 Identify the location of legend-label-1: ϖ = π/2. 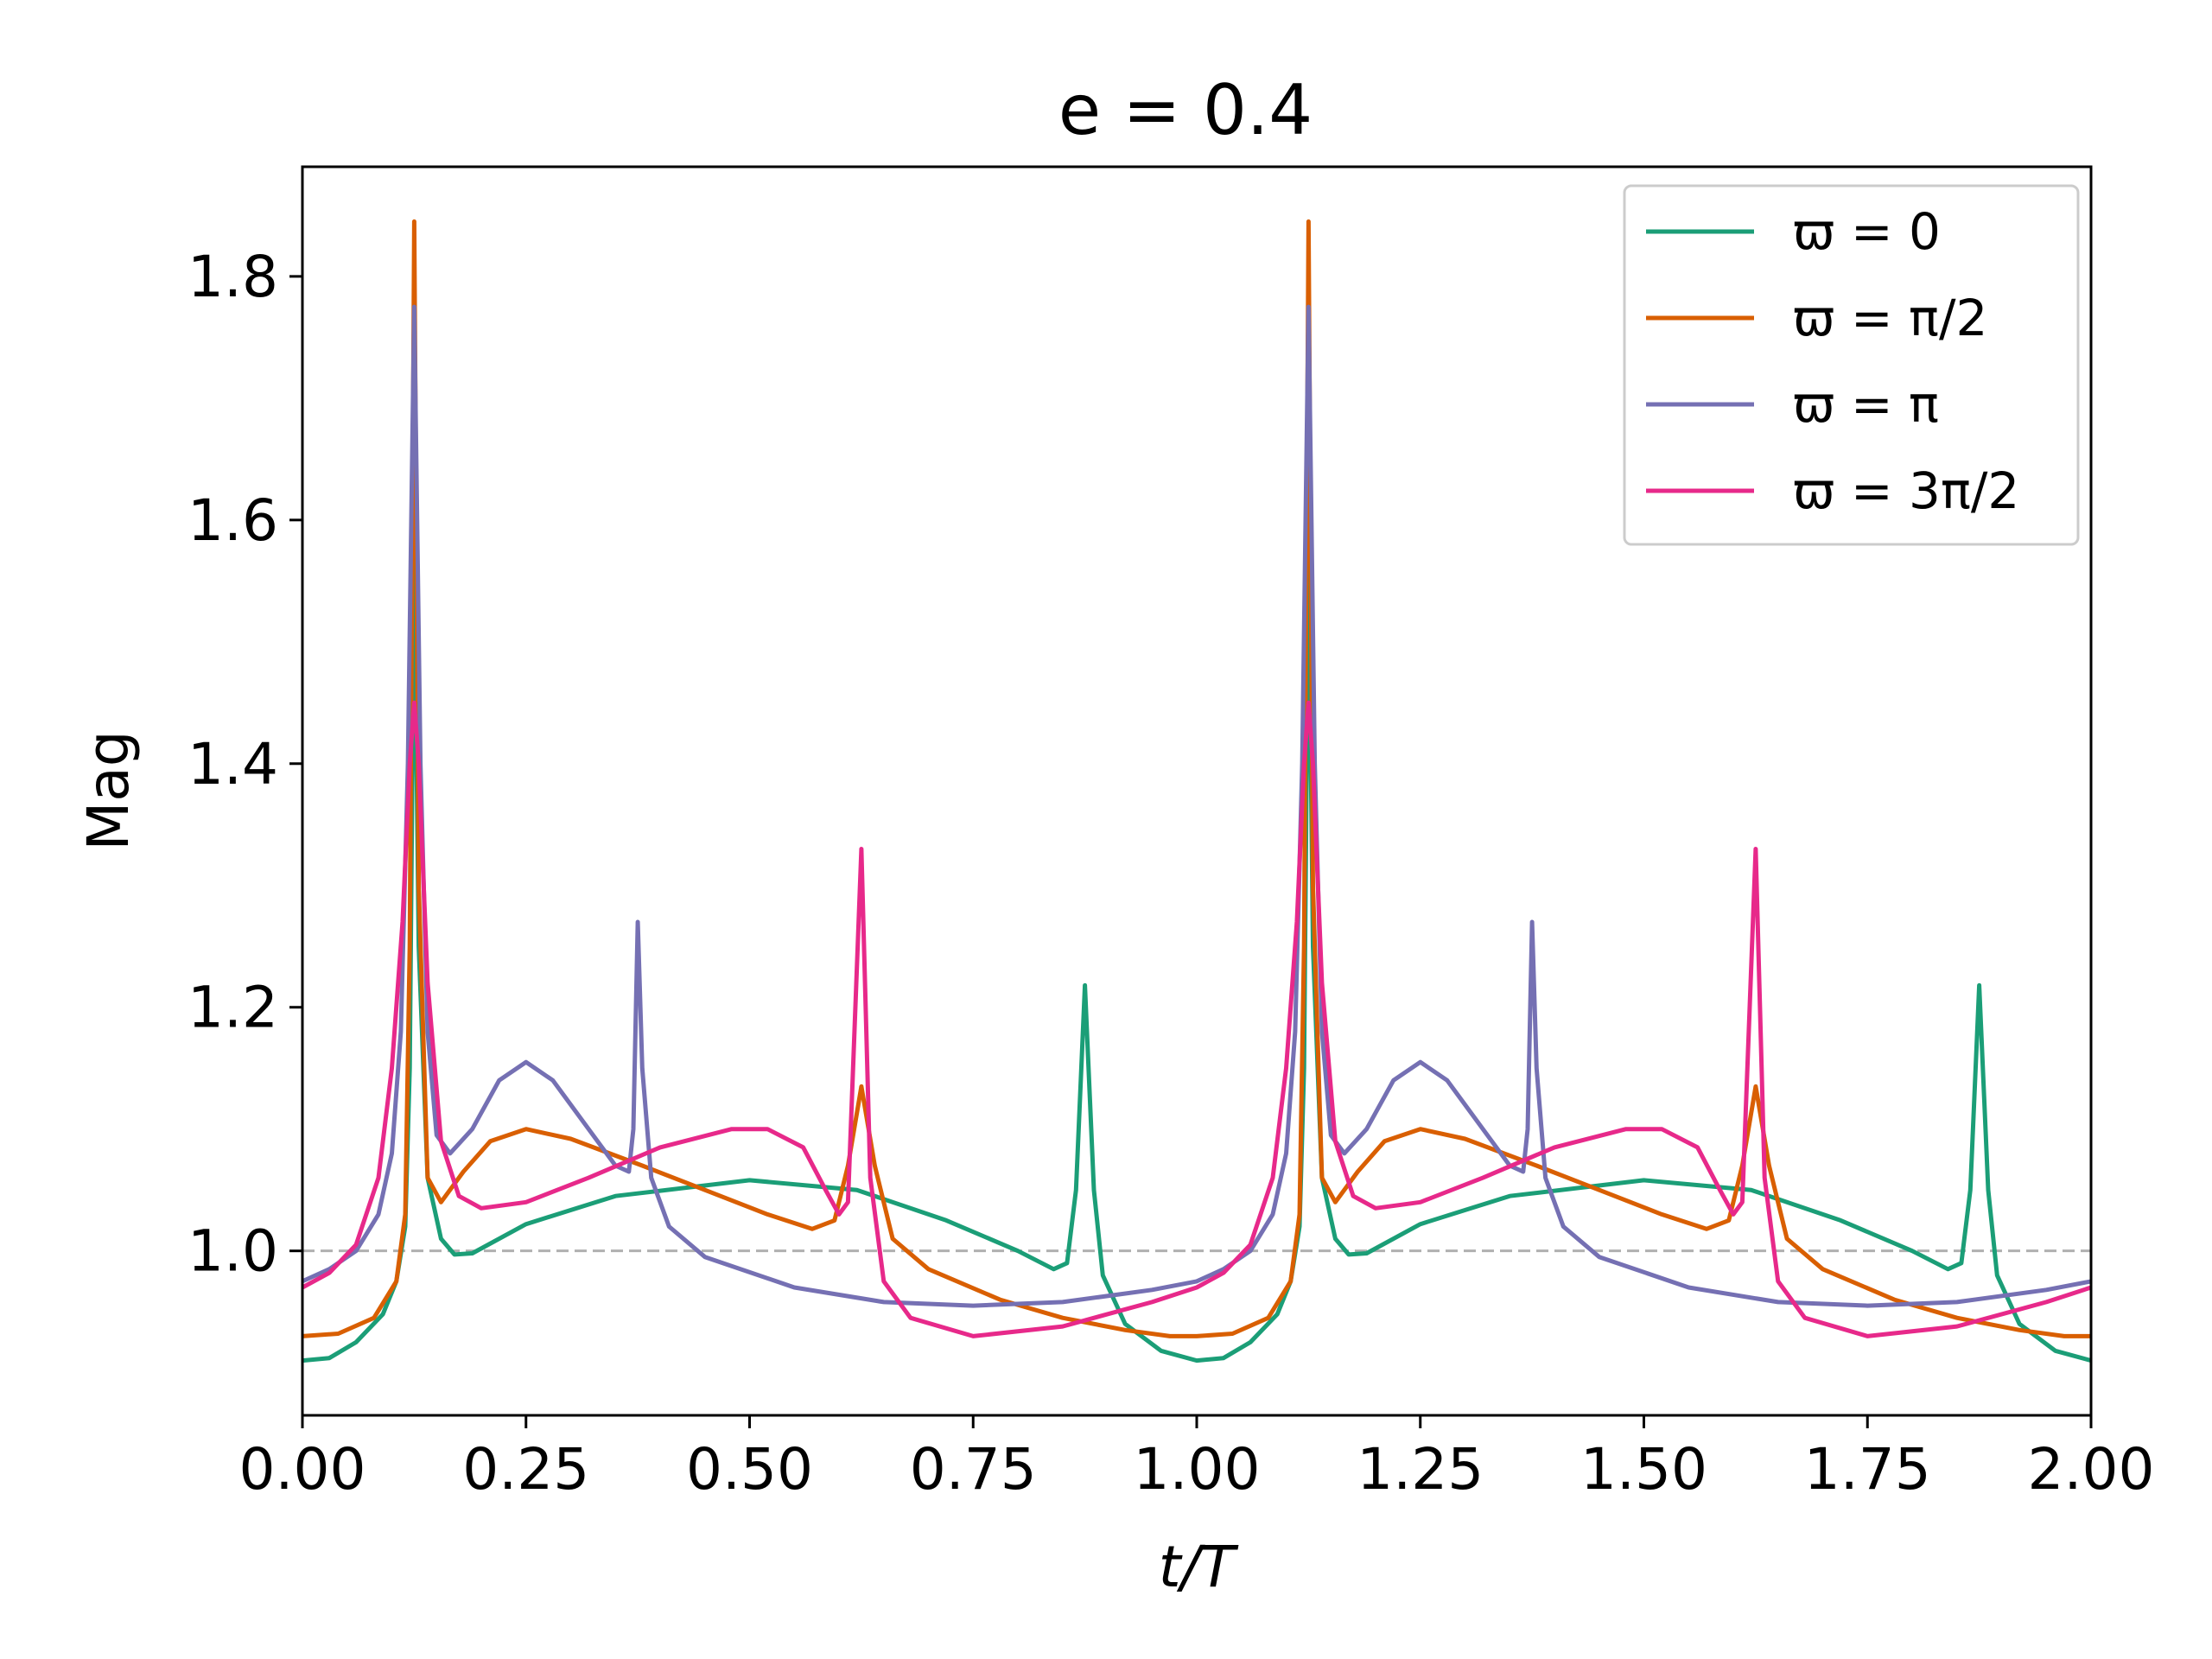
(1890, 318).